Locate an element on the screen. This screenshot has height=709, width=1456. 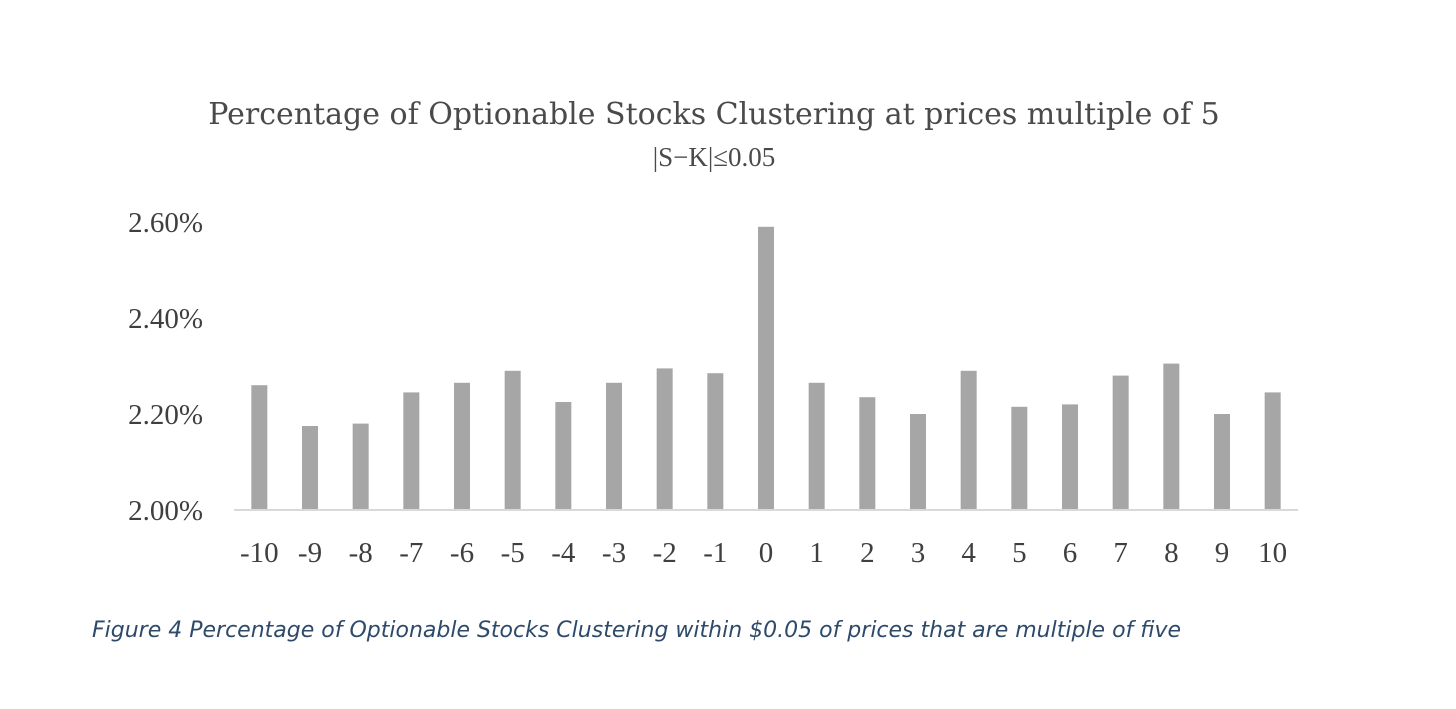
chart-subtitle: |S−K|≤0.05 is located at coordinates (714, 157).